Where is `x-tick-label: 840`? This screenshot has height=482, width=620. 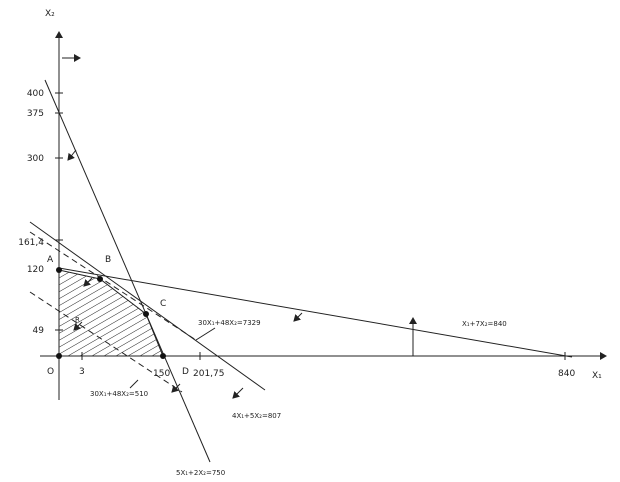
x-tick-label: 840 is located at coordinates (566, 374).